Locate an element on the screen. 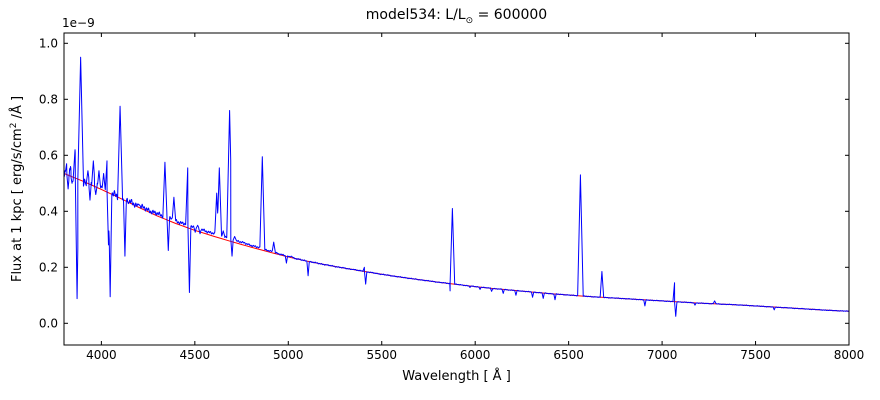  x-tick-label: 7000 is located at coordinates (662, 355).